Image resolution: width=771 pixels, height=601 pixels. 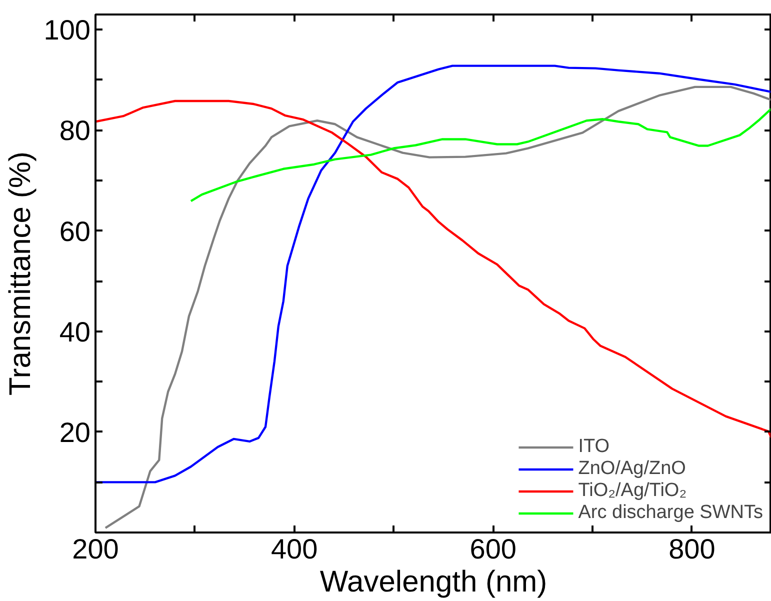 What do you see at coordinates (632, 469) in the screenshot?
I see `legend-label: ZnO/Ag/ZnO` at bounding box center [632, 469].